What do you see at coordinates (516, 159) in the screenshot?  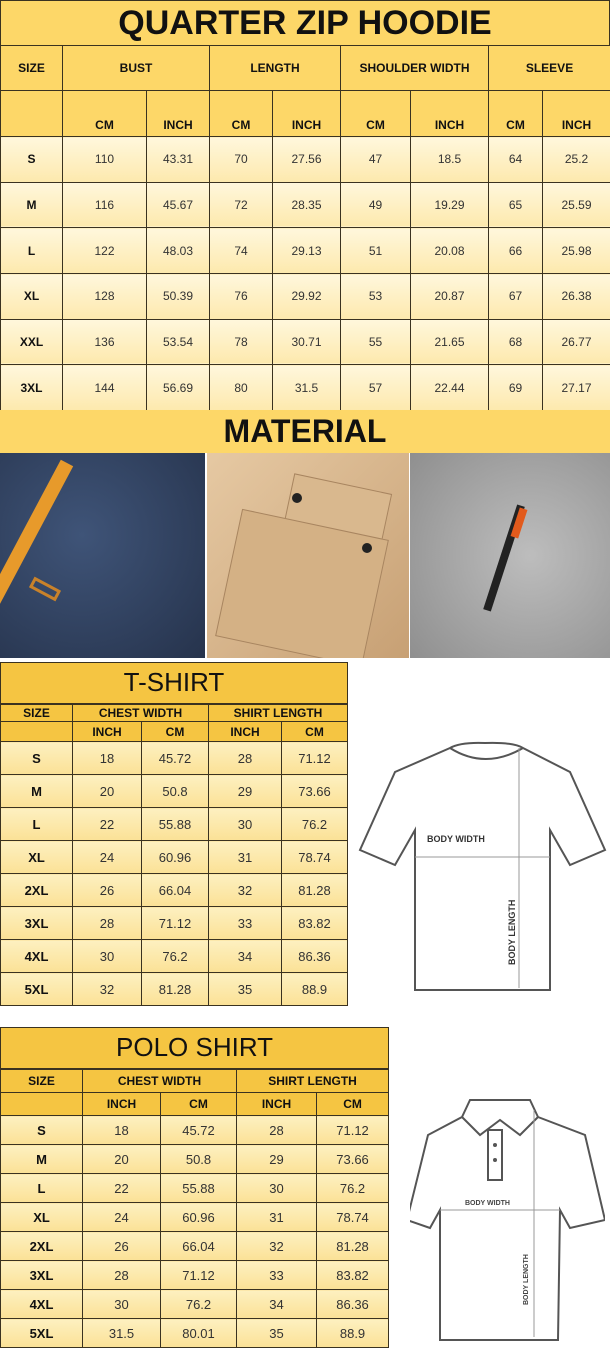 I see `value-cell: 64` at bounding box center [516, 159].